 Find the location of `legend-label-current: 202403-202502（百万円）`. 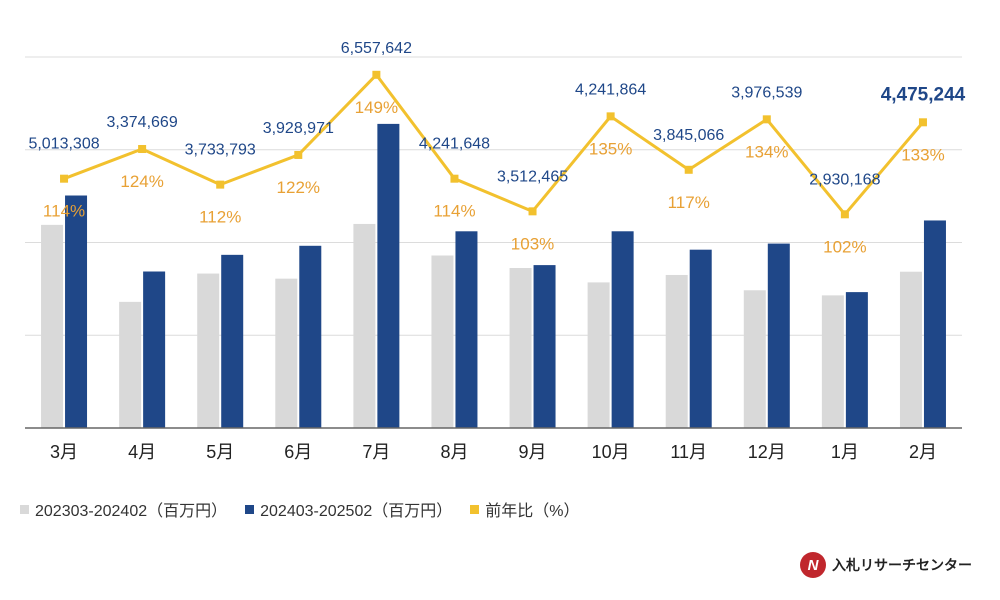

legend-label-current: 202403-202502（百万円） is located at coordinates (356, 511).